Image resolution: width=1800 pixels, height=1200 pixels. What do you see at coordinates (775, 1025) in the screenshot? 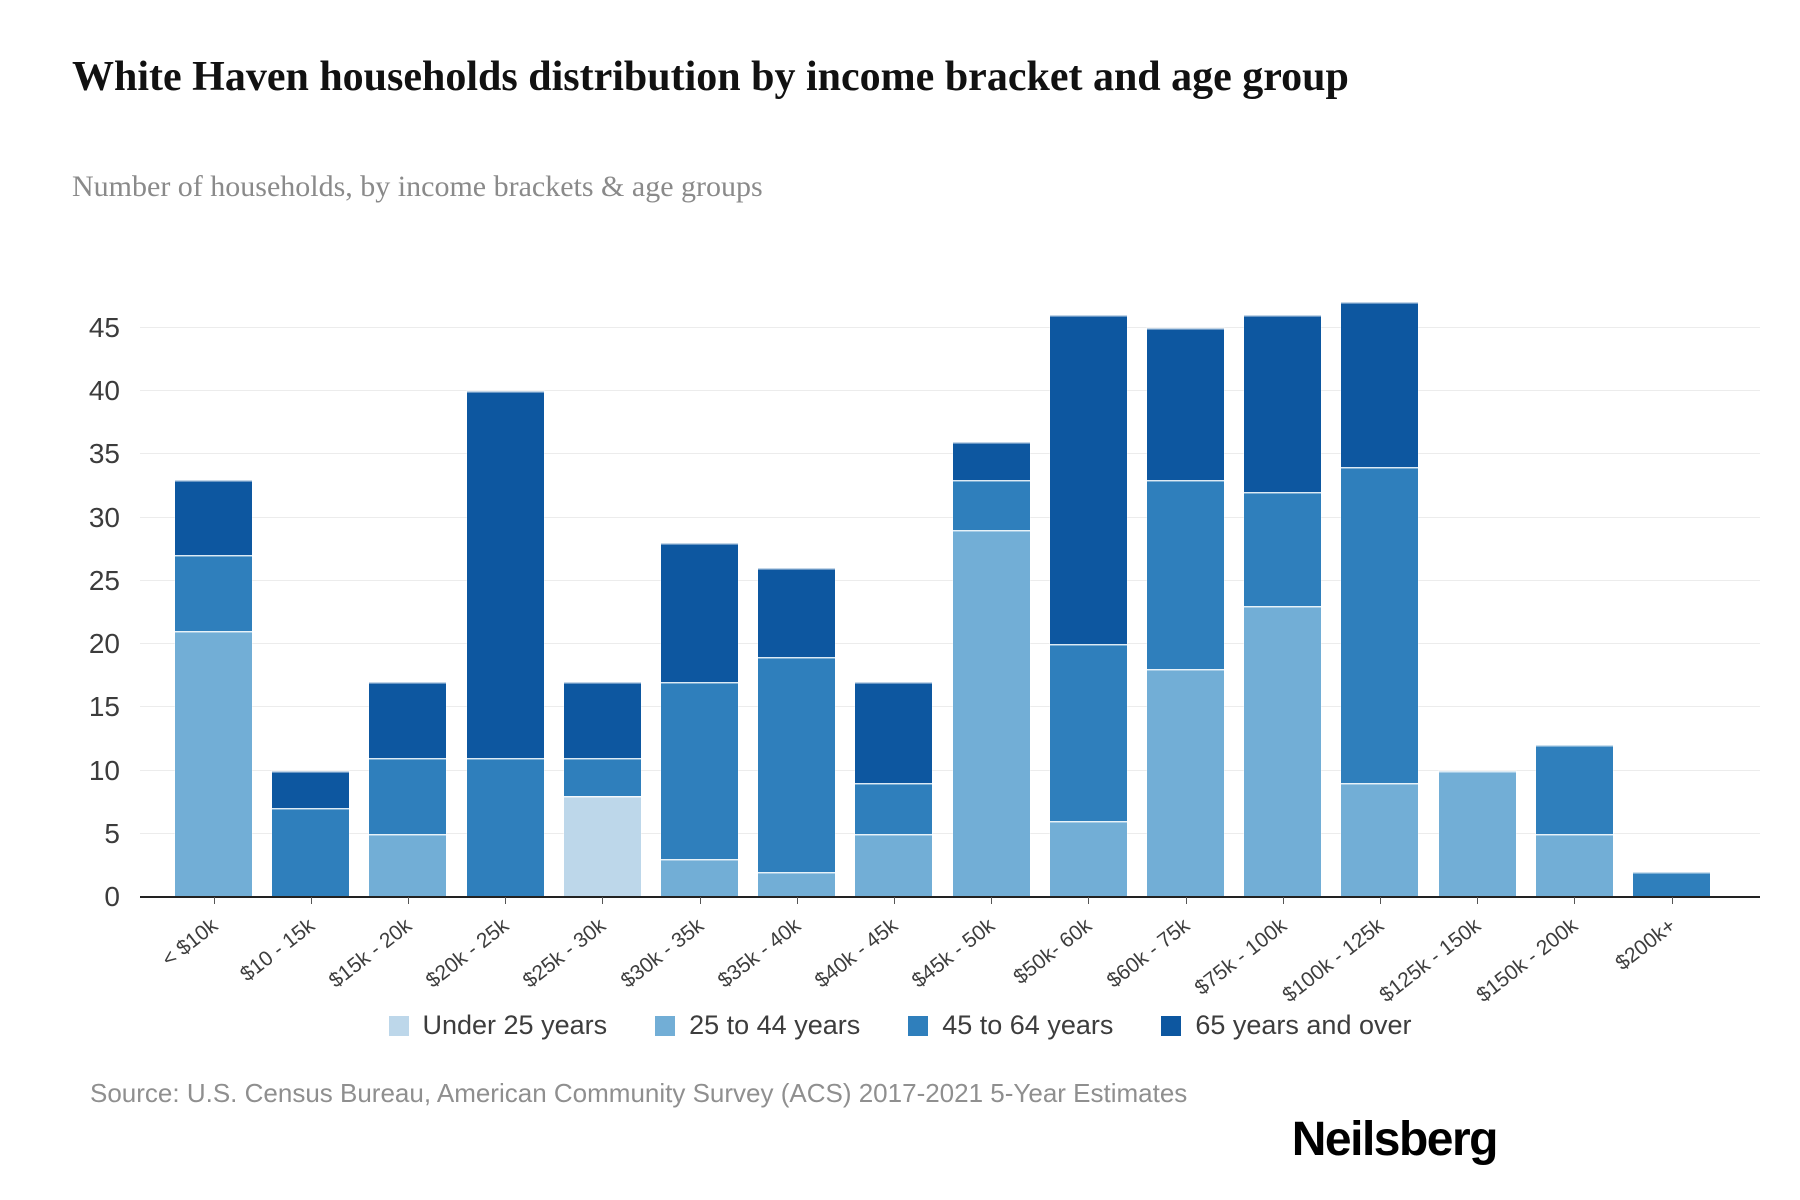
I see `legend-label: 25 to 44 years` at bounding box center [775, 1025].